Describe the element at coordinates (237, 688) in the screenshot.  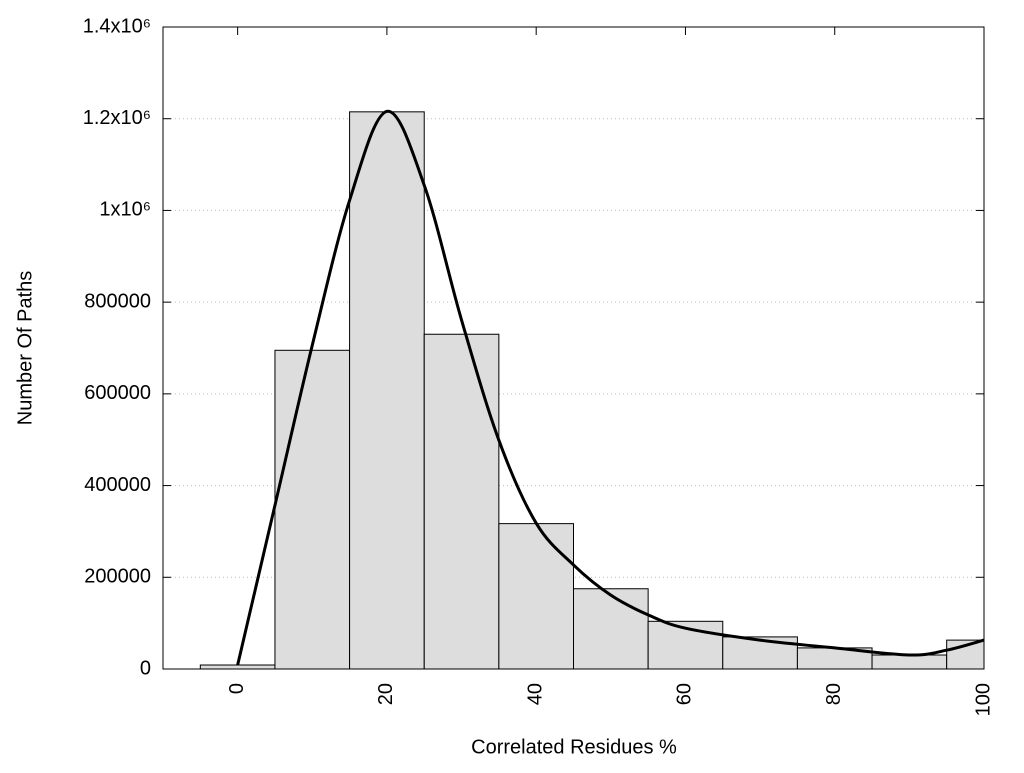
I see `x-tick-label: 0` at that location.